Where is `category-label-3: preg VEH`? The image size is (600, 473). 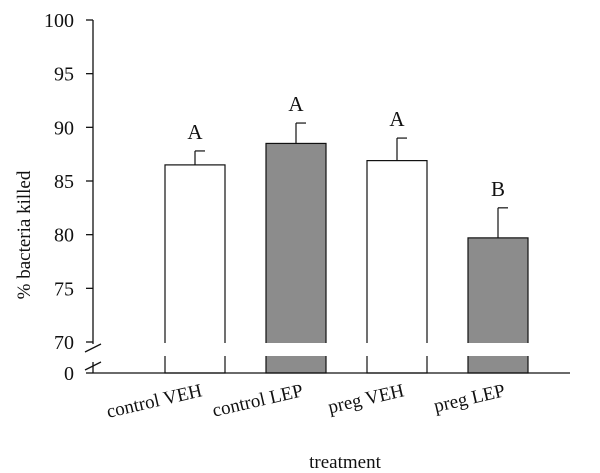 category-label-3: preg VEH is located at coordinates (366, 399).